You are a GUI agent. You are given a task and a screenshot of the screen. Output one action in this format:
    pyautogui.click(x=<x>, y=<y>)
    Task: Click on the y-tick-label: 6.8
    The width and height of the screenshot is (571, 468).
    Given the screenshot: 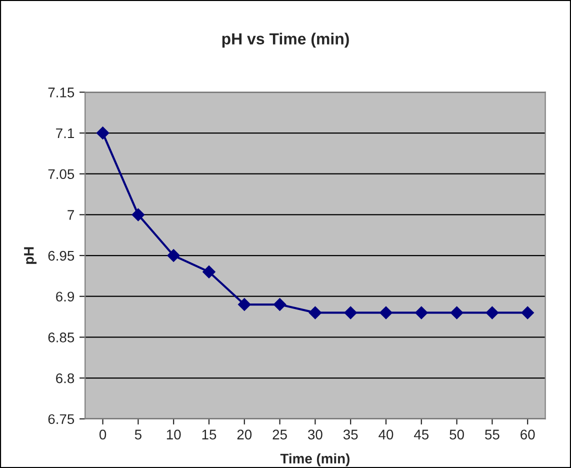 What is the action you would take?
    pyautogui.click(x=65, y=378)
    